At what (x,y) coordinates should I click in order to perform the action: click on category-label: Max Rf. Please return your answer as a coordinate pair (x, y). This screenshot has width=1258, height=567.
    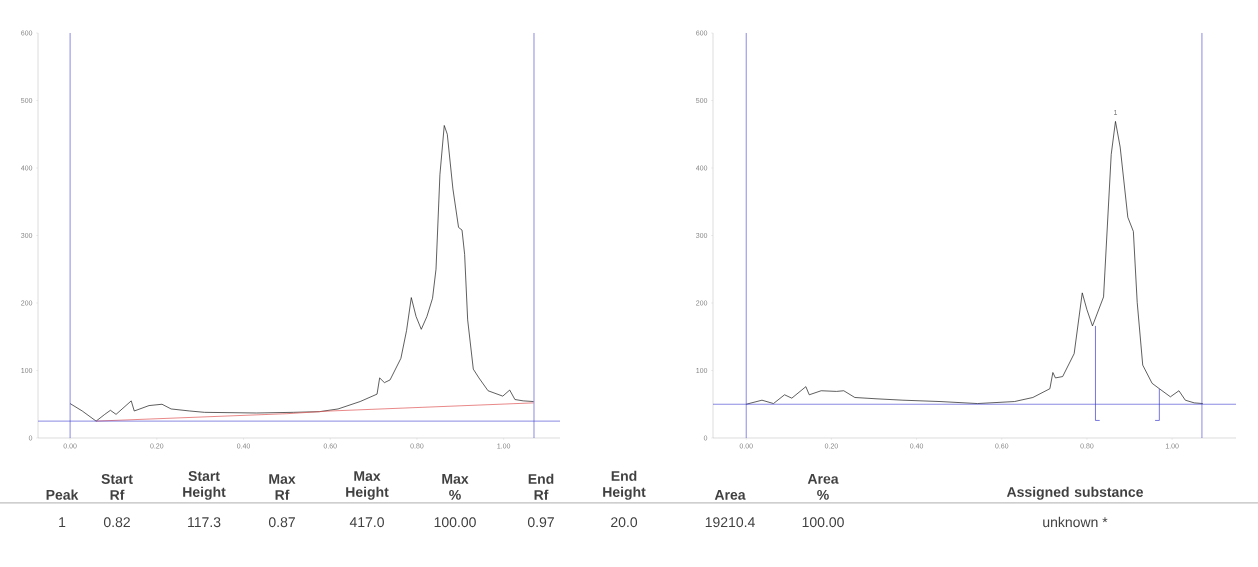
    Looking at the image, I should click on (282, 487).